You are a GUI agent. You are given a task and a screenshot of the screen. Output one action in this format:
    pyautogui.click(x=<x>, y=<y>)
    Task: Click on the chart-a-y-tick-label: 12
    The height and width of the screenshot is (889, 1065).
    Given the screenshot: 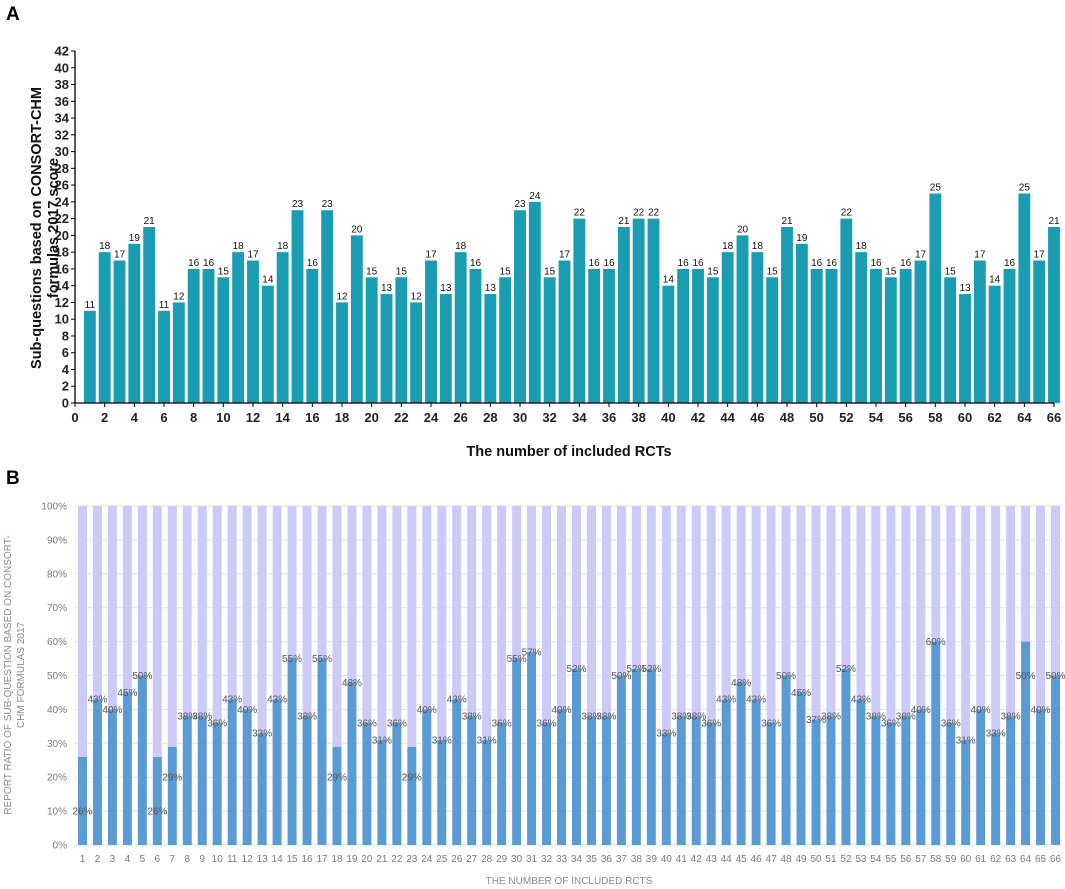 What is the action you would take?
    pyautogui.click(x=62, y=302)
    